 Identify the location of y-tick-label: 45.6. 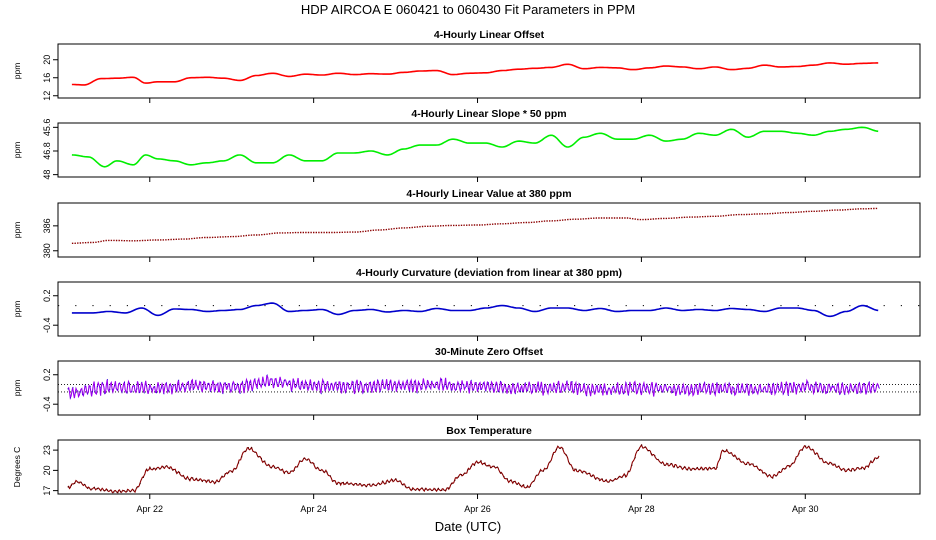
(47, 128).